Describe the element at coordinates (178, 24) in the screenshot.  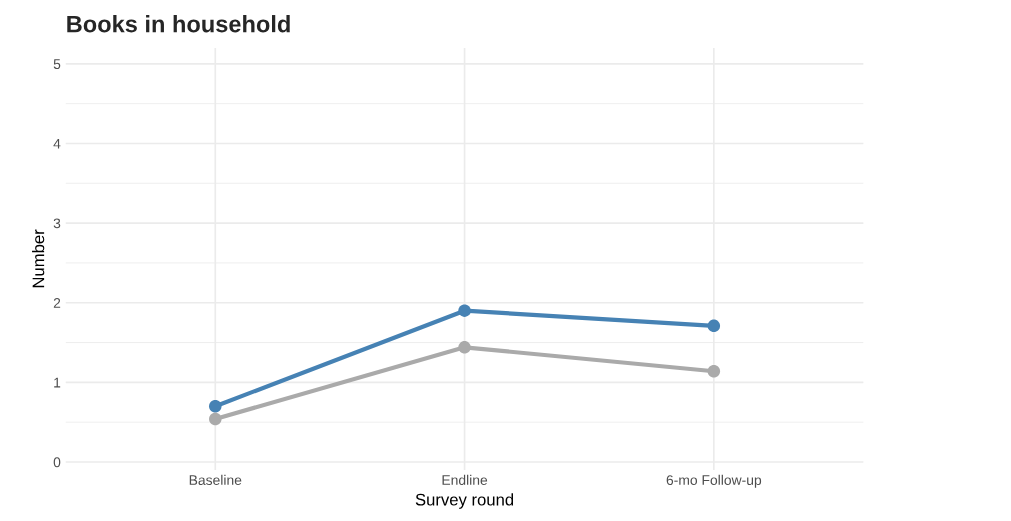
I see `chart-title: Books in household` at that location.